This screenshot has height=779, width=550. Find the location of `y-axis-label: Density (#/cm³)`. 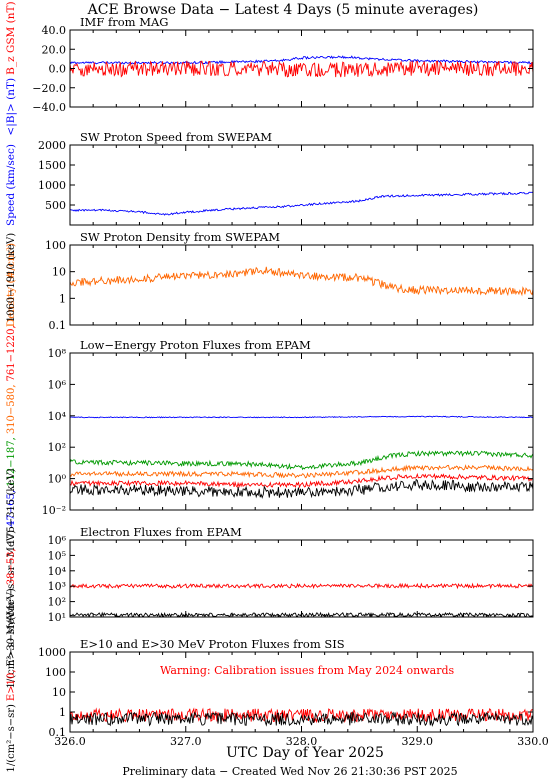

y-axis-label: Density (#/cm³) is located at coordinates (11, 285).